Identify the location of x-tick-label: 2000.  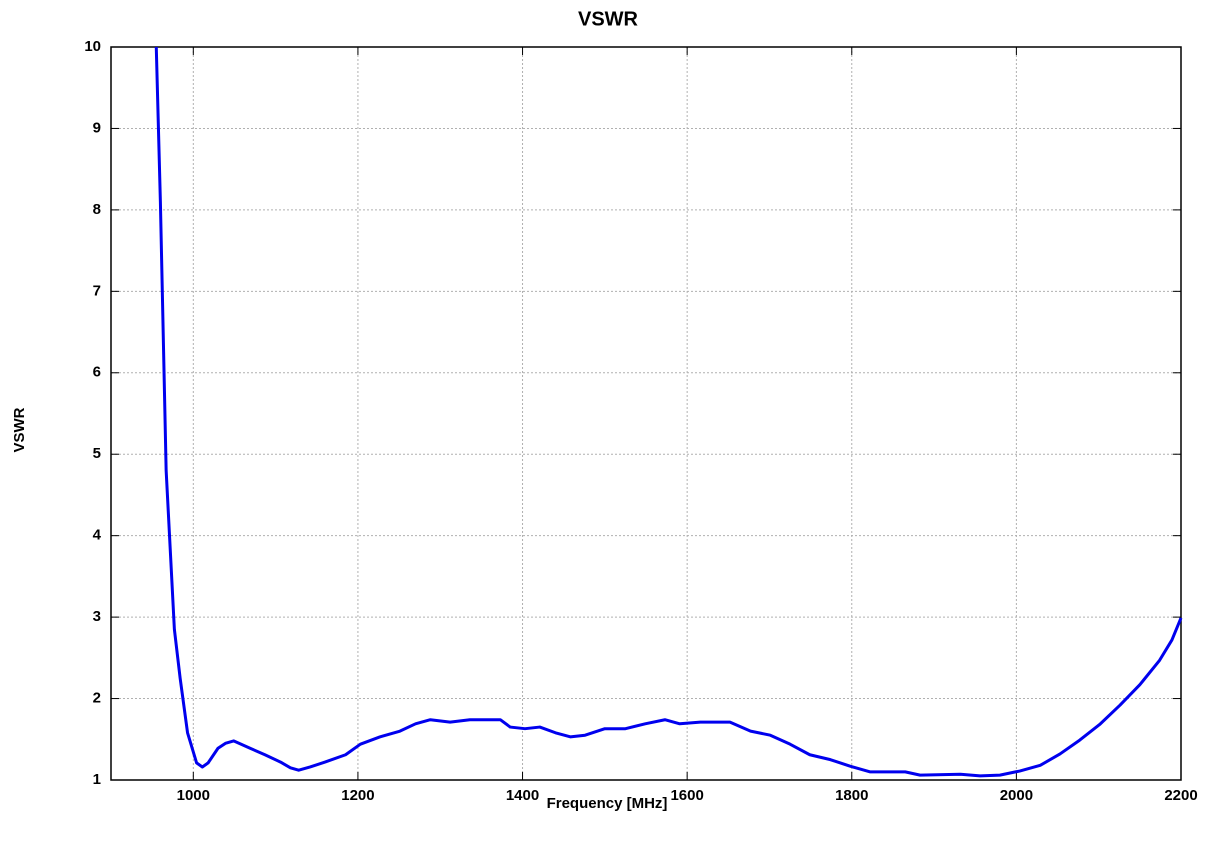
(1016, 795).